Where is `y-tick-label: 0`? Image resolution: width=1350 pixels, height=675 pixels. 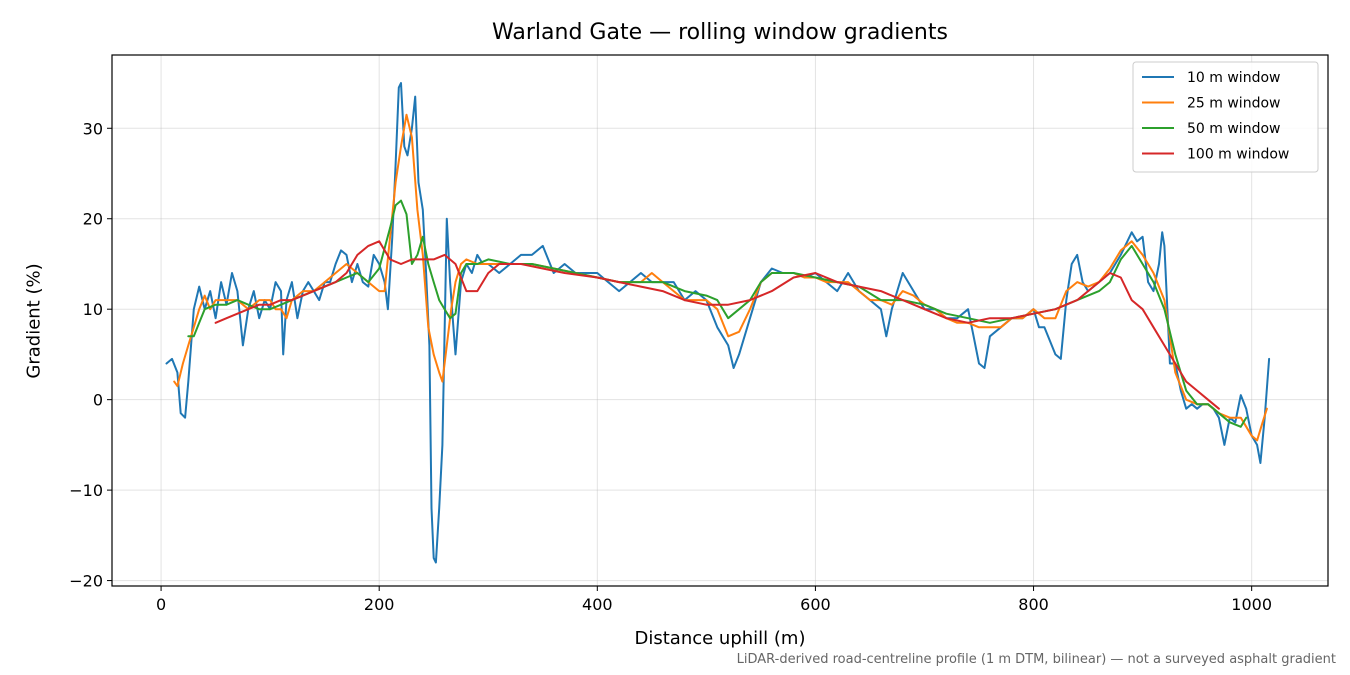
y-tick-label: 0 is located at coordinates (98, 400).